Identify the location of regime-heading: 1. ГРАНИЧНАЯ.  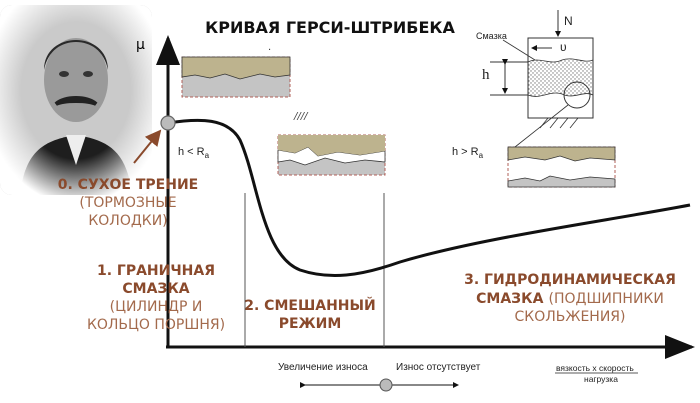
(156, 271).